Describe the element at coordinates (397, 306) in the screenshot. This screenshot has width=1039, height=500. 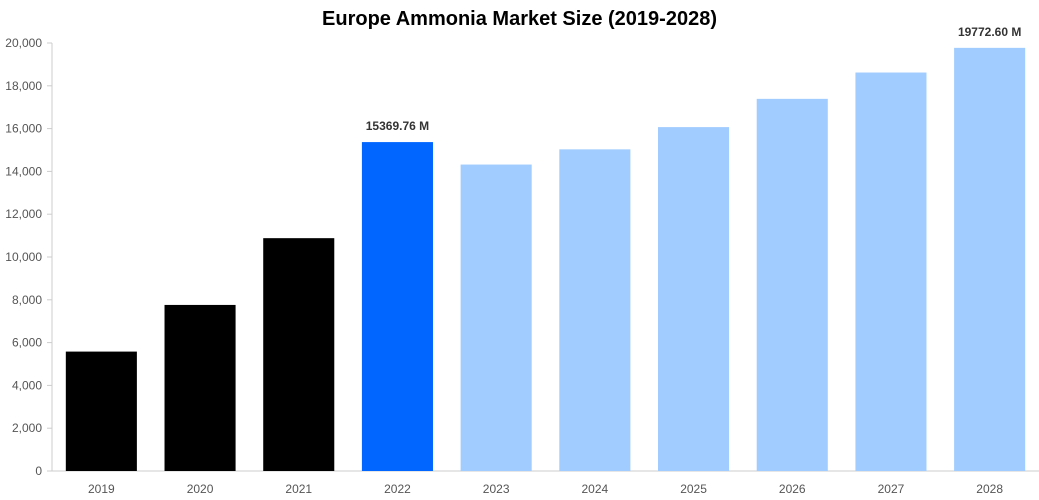
I see `bar-2022` at that location.